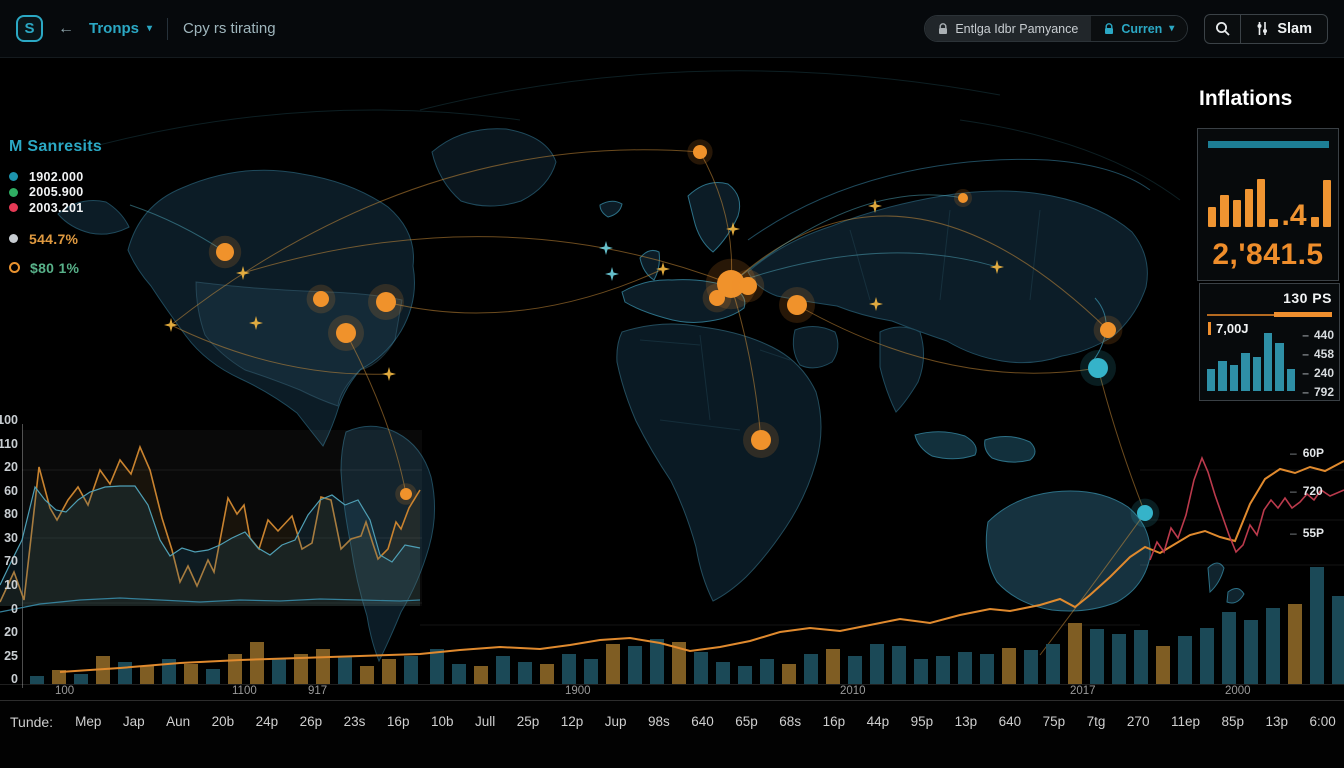 The height and width of the screenshot is (768, 1344). Describe the element at coordinates (1268, 204) in the screenshot. I see `inflations-card: .4 2,'841.5` at that location.